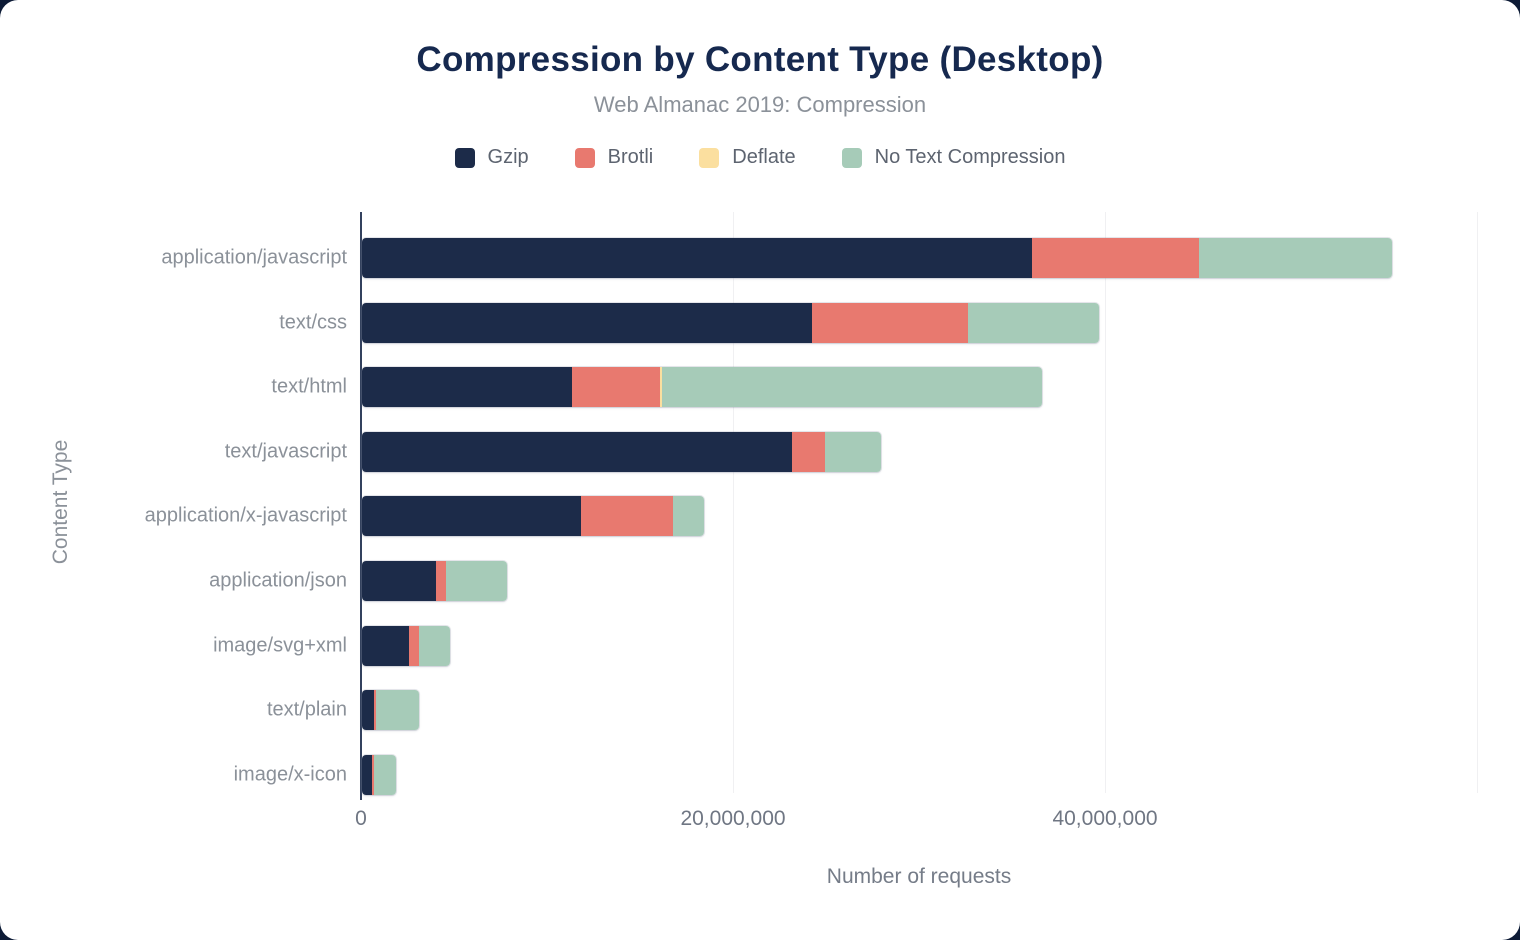  Describe the element at coordinates (630, 157) in the screenshot. I see `legend-label: Brotli` at that location.